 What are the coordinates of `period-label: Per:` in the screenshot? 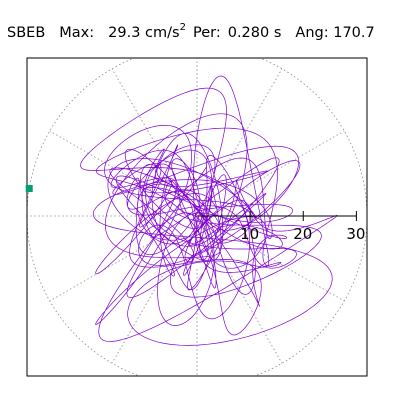 It's located at (206, 33).